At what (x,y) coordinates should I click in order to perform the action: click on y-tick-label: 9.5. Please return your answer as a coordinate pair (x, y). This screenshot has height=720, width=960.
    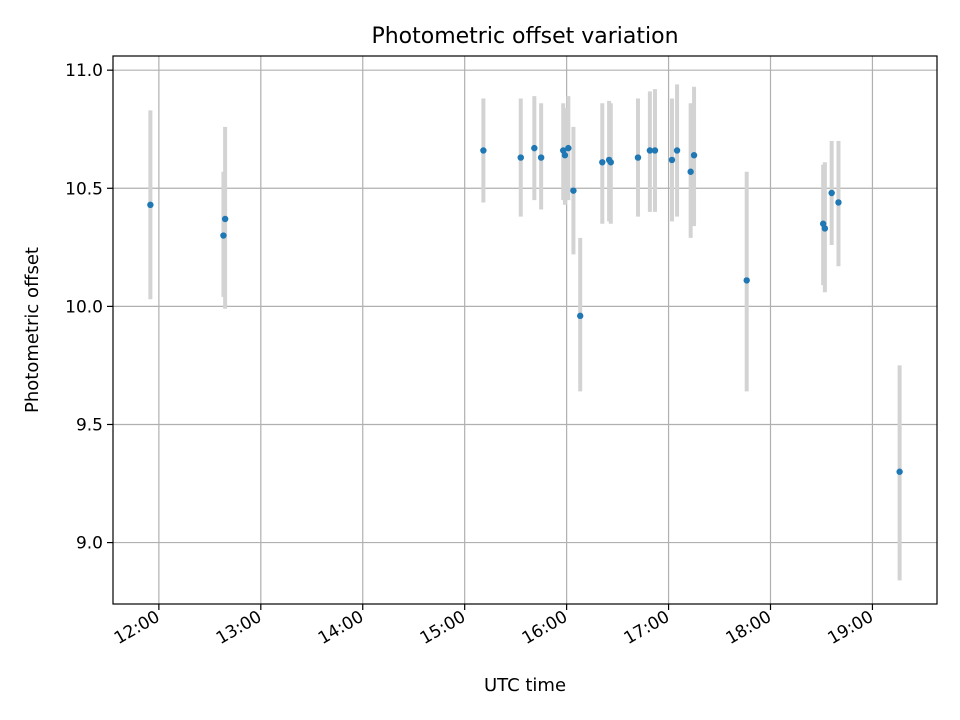
    Looking at the image, I should click on (89, 425).